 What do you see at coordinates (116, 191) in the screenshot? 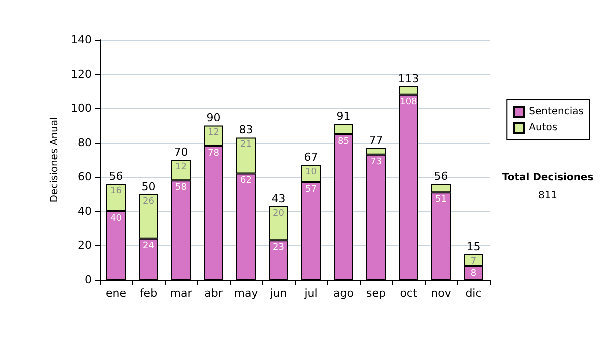
I see `data-label: 16` at bounding box center [116, 191].